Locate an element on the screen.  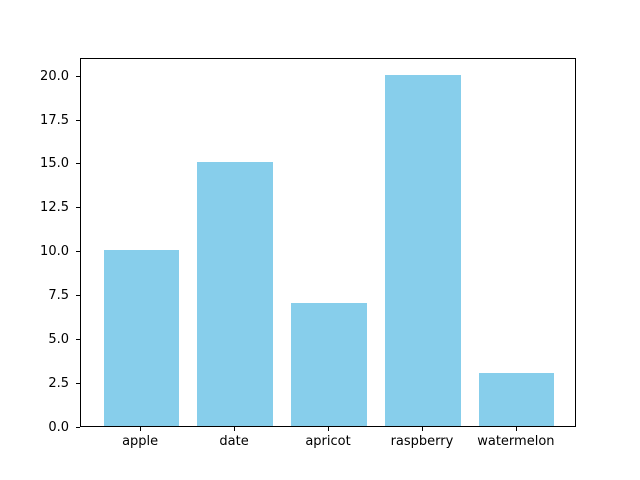
bar-raspberry is located at coordinates (423, 250).